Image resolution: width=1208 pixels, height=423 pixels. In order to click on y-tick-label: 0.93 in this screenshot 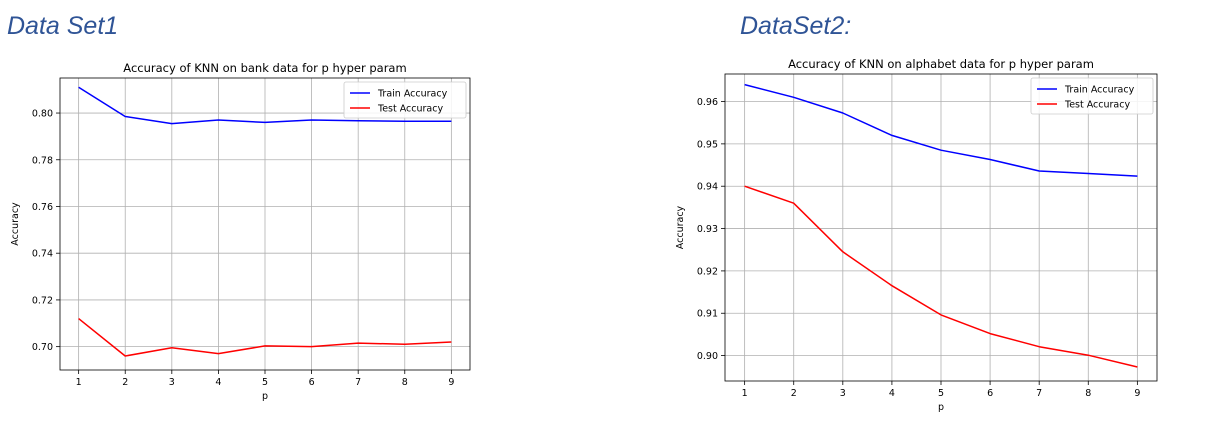, I will do `click(707, 229)`.